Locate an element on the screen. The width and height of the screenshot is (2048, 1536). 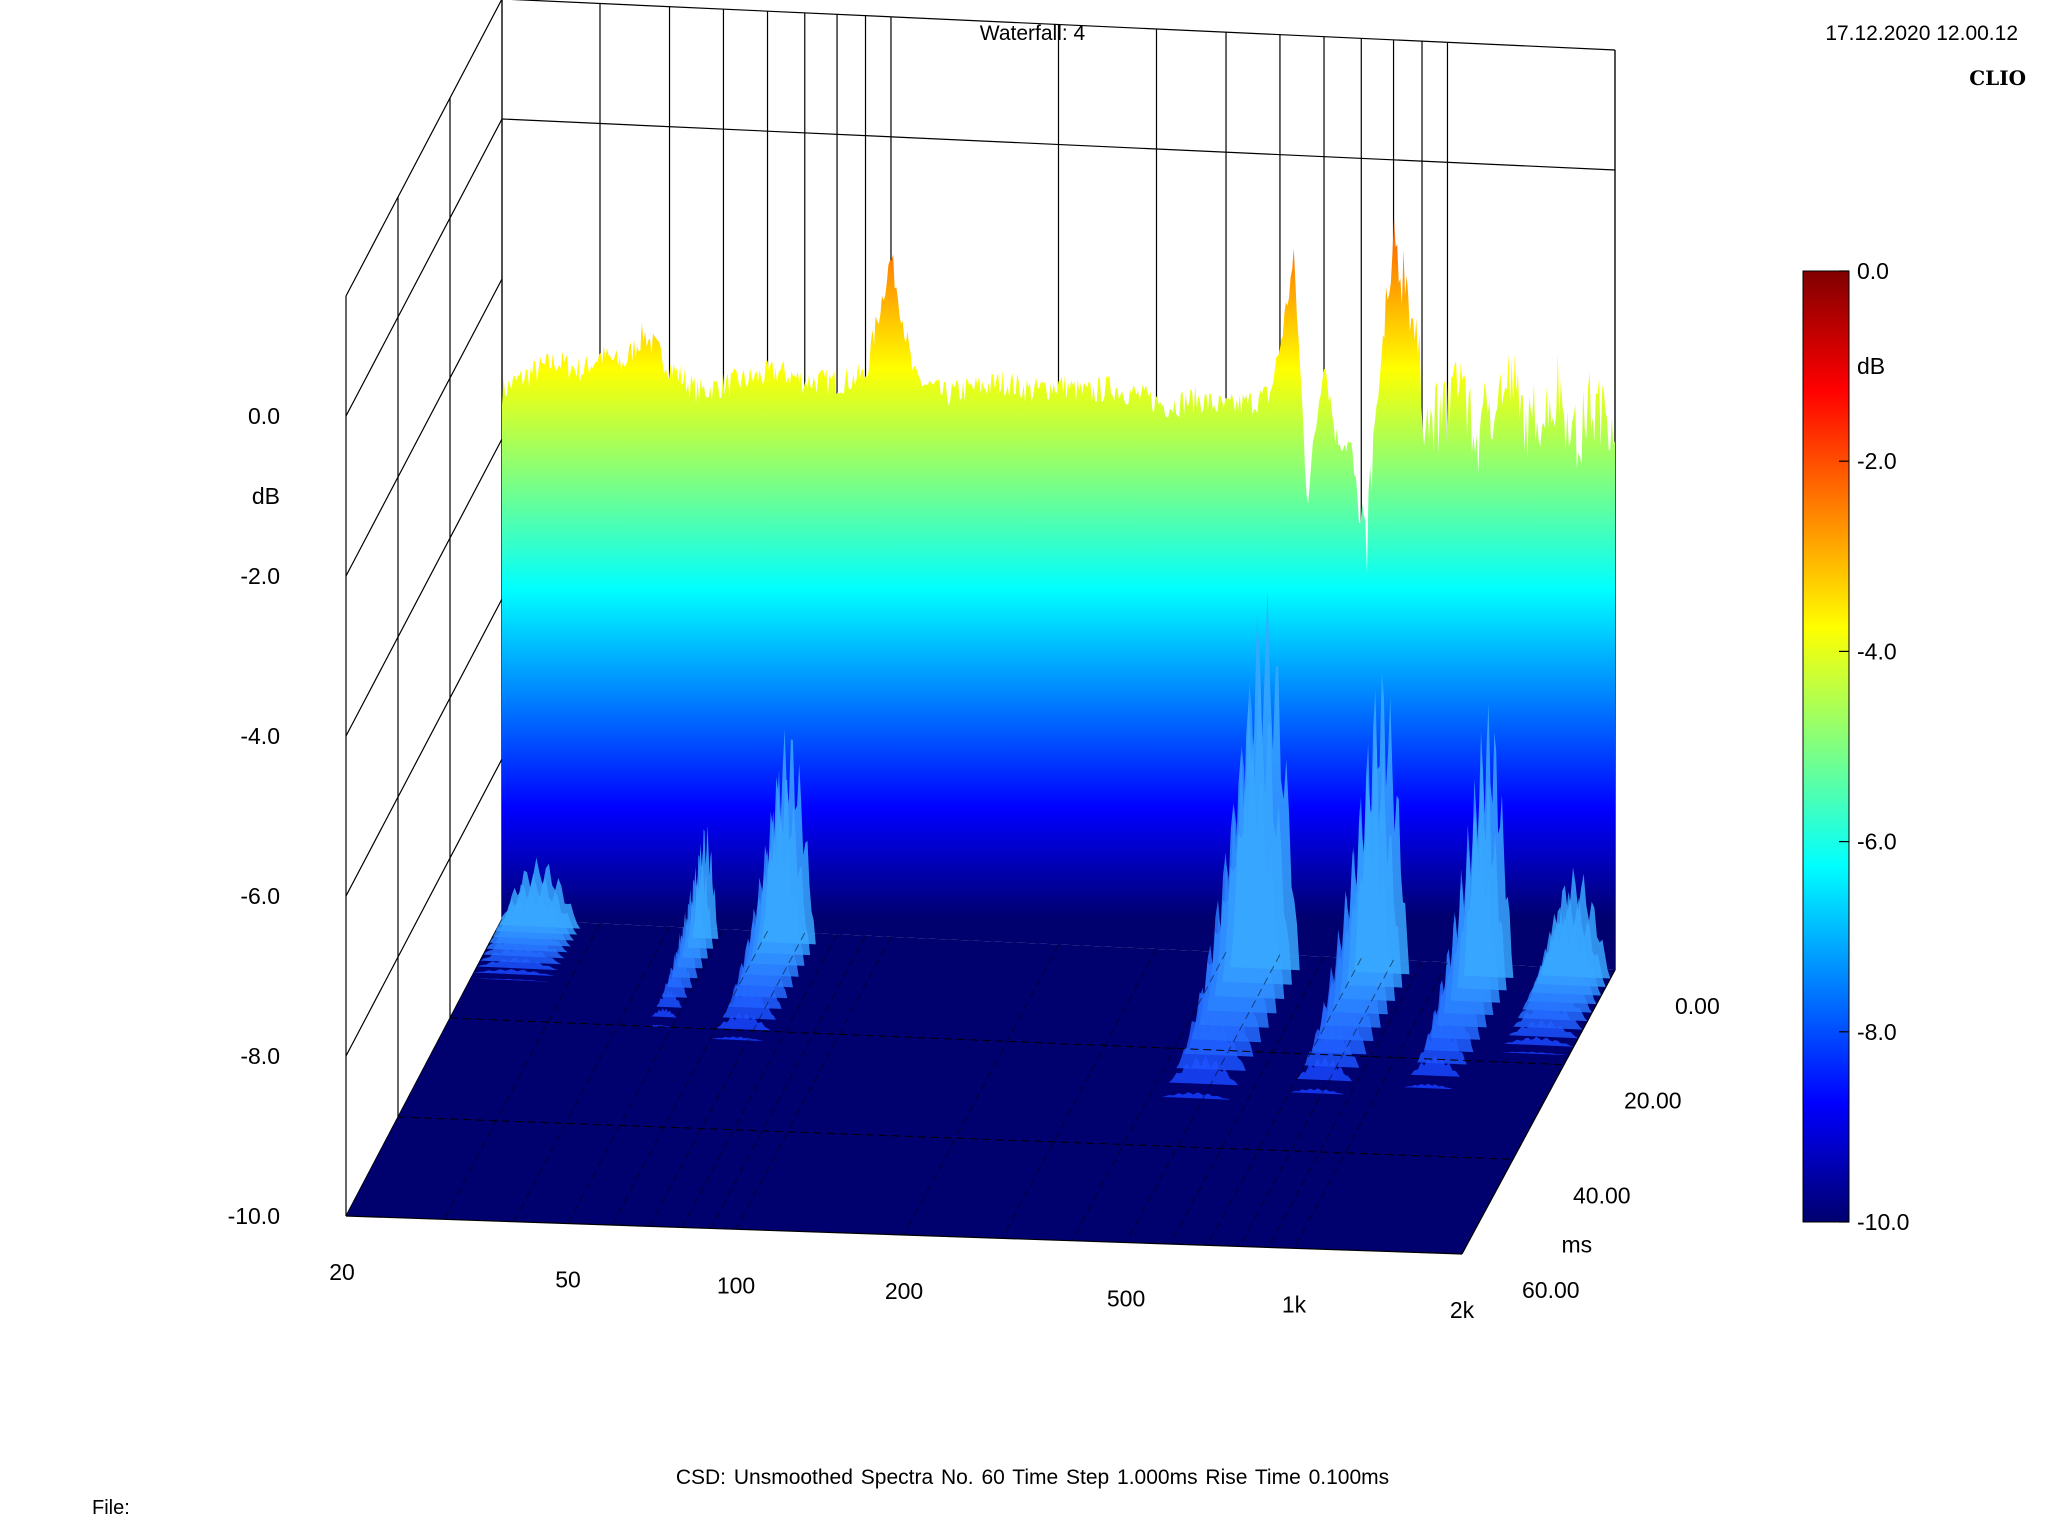
colorbar-tick-label: -10.0 is located at coordinates (1883, 1222).